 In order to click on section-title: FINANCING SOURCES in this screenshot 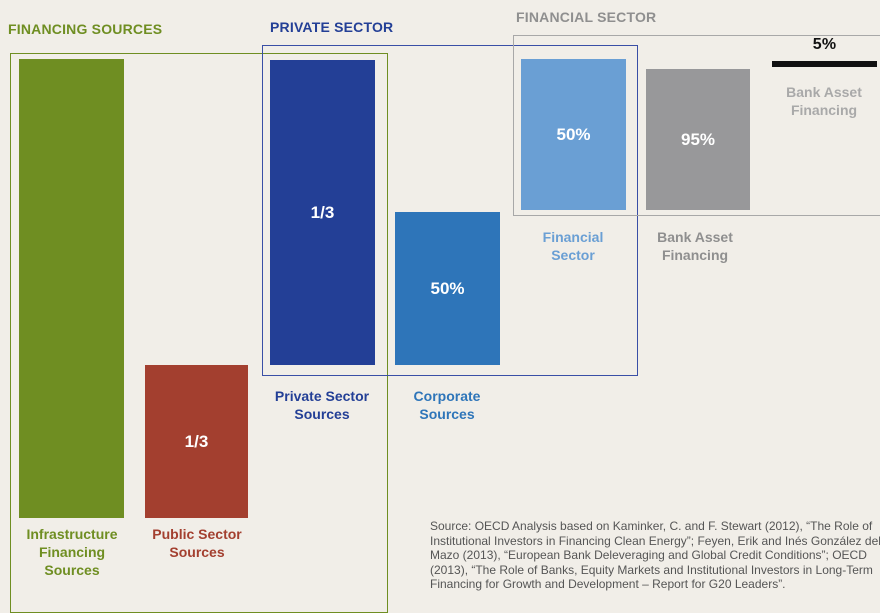, I will do `click(85, 29)`.